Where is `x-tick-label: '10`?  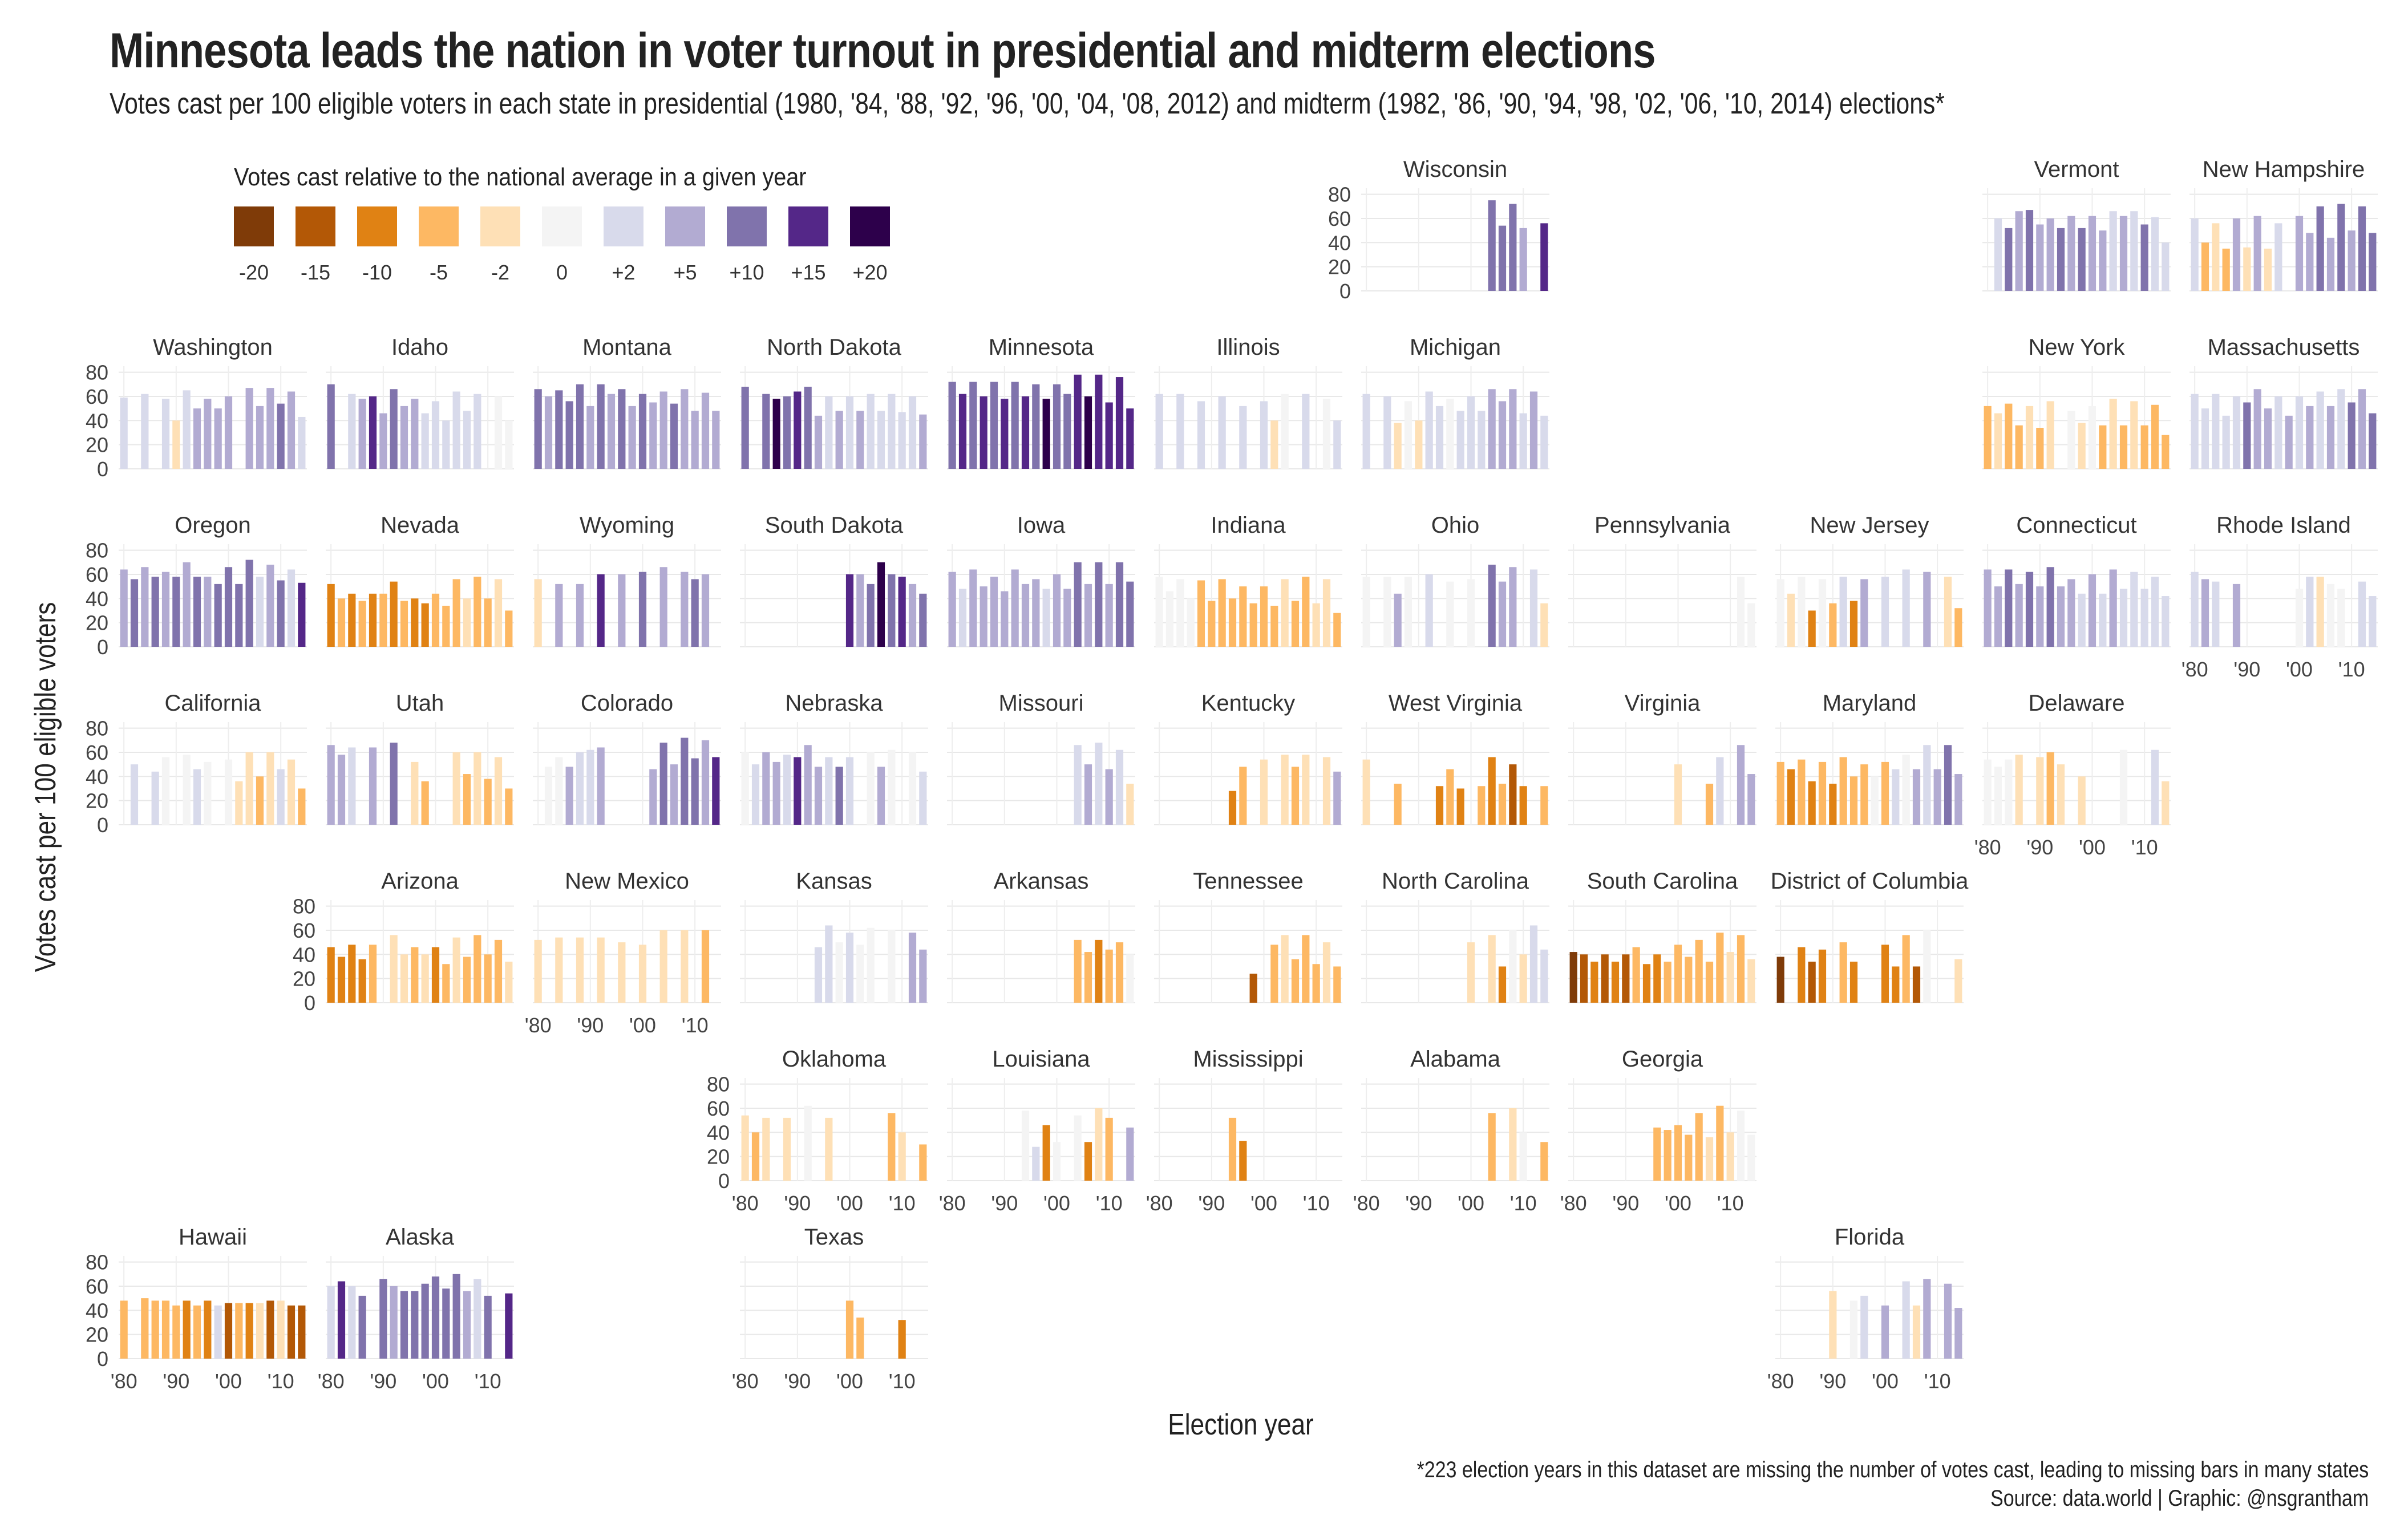
x-tick-label: '10 is located at coordinates (488, 1381).